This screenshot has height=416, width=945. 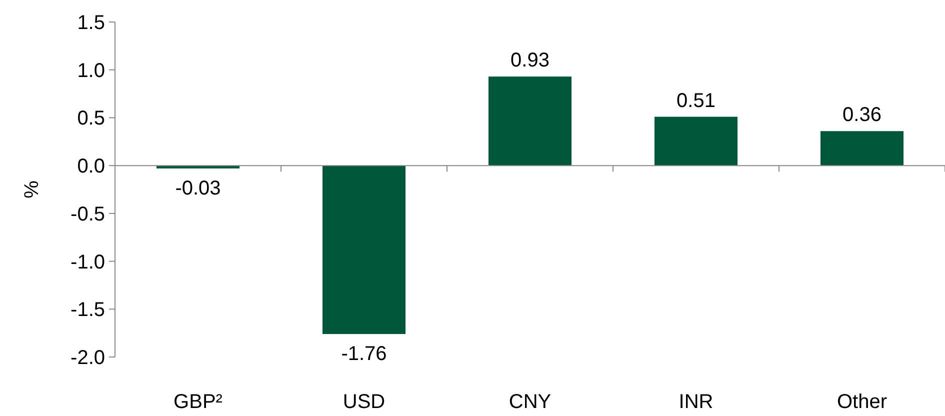 I want to click on data-label: -0.03, so click(x=198, y=188).